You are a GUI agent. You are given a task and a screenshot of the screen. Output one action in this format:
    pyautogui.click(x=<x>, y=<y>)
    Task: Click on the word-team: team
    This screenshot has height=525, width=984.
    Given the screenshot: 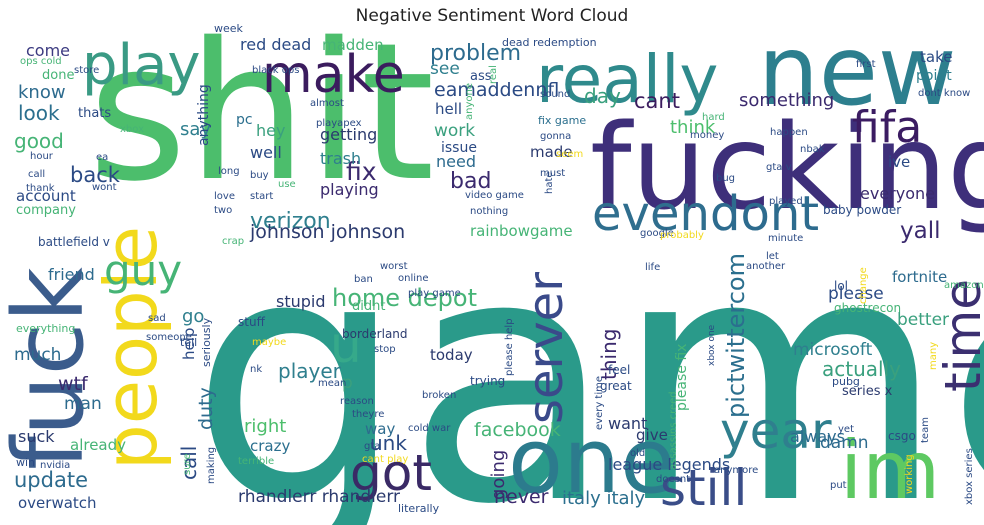 What is the action you would take?
    pyautogui.click(x=925, y=430)
    